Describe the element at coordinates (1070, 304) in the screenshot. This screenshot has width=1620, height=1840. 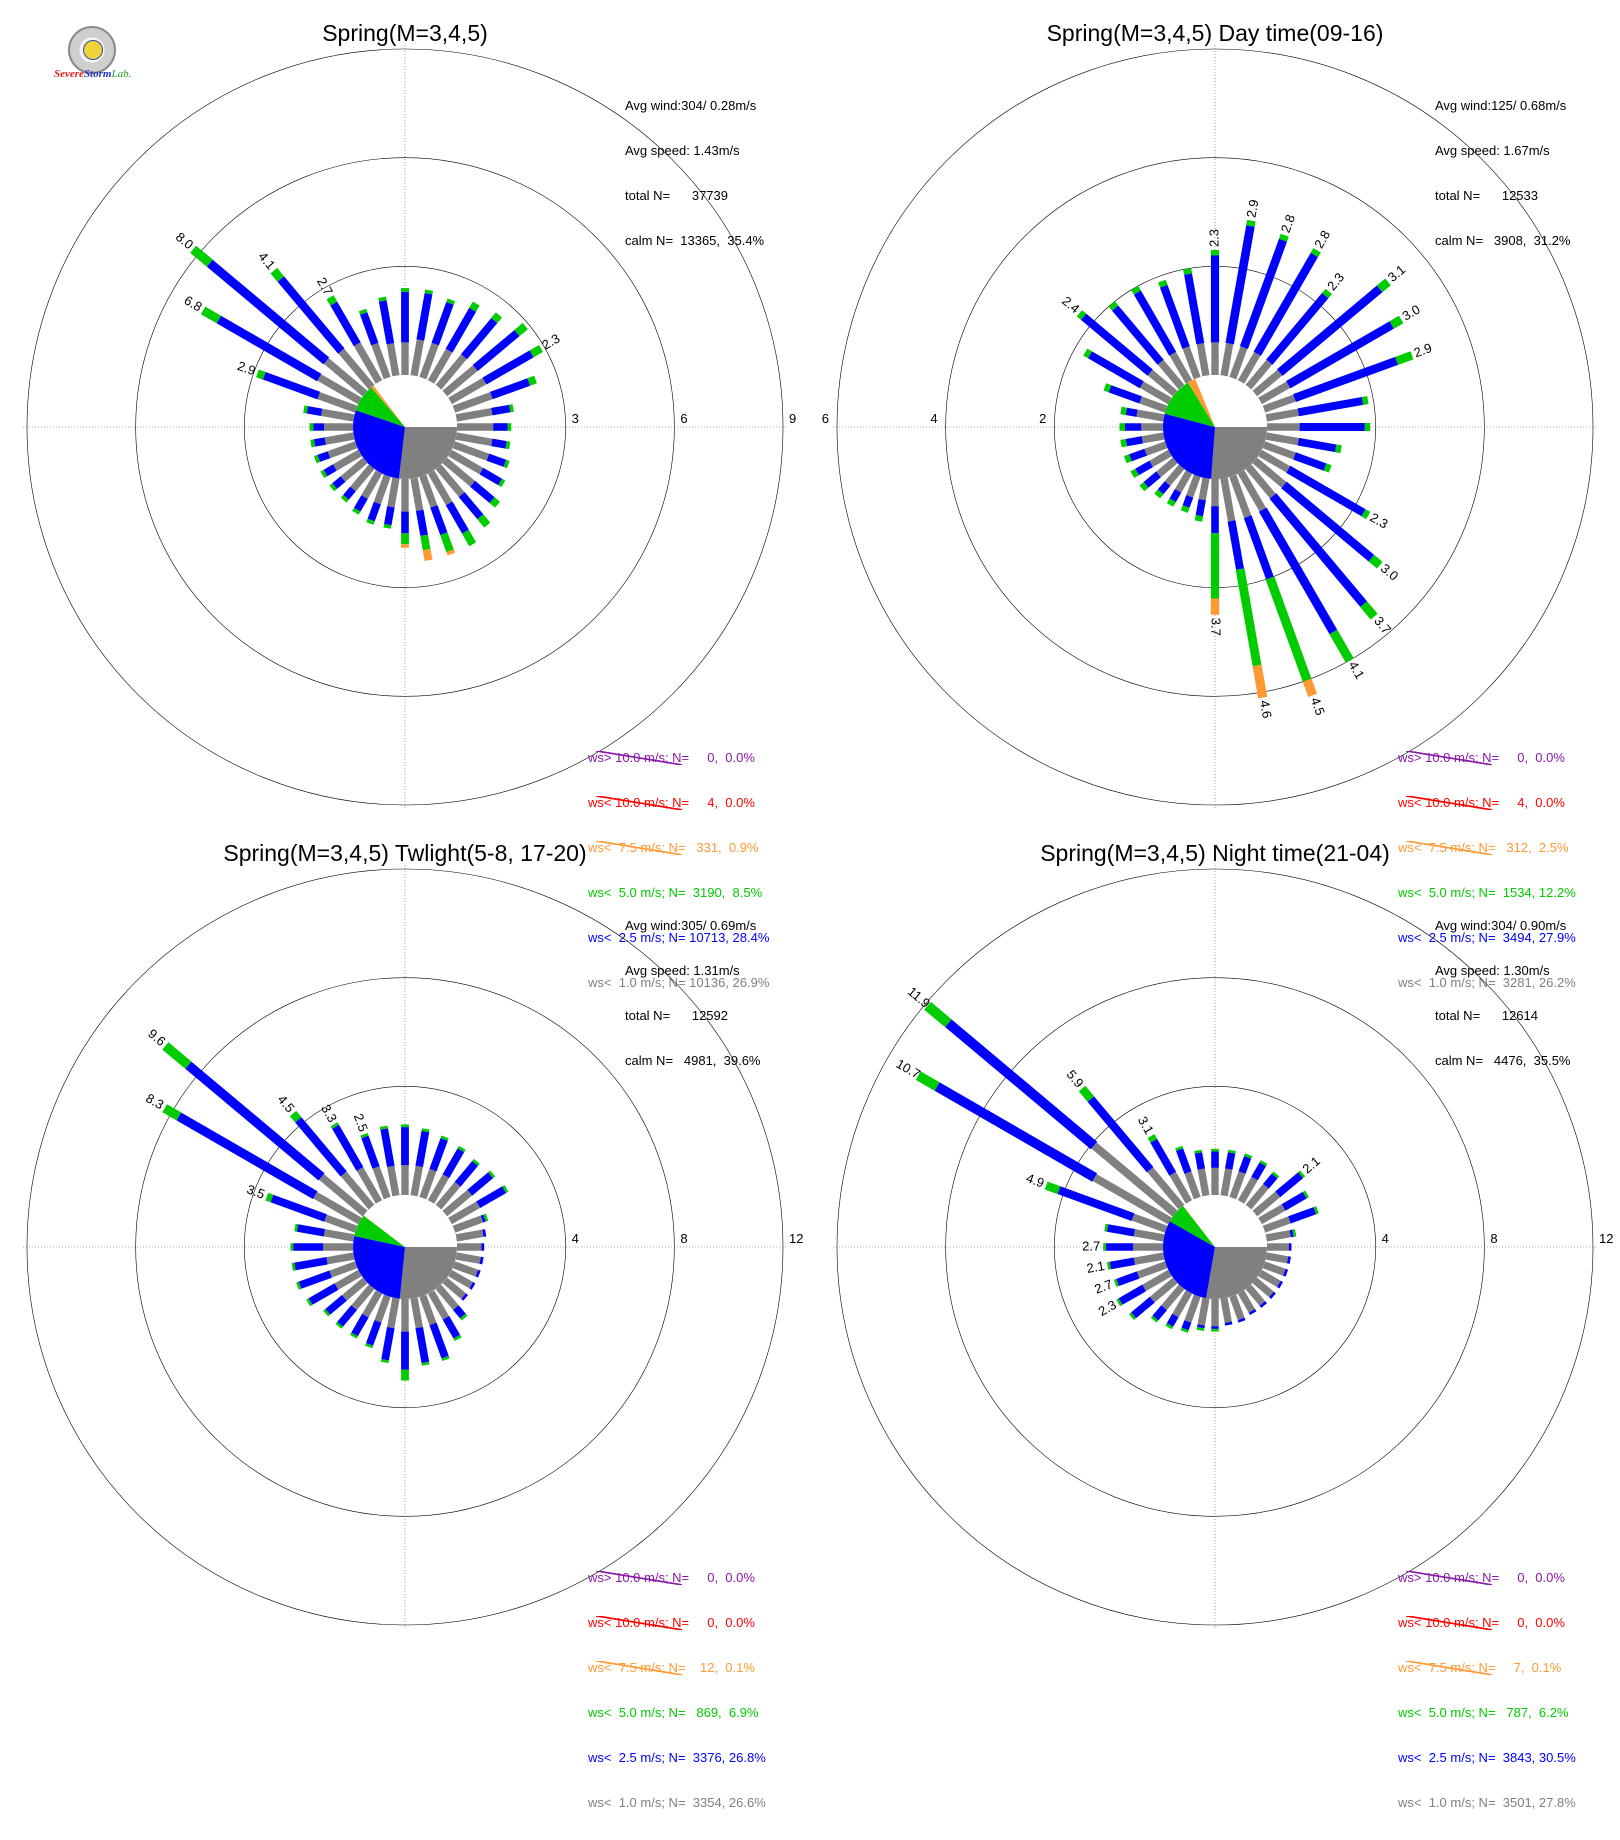
I see `bar-value-label: 2.4` at that location.